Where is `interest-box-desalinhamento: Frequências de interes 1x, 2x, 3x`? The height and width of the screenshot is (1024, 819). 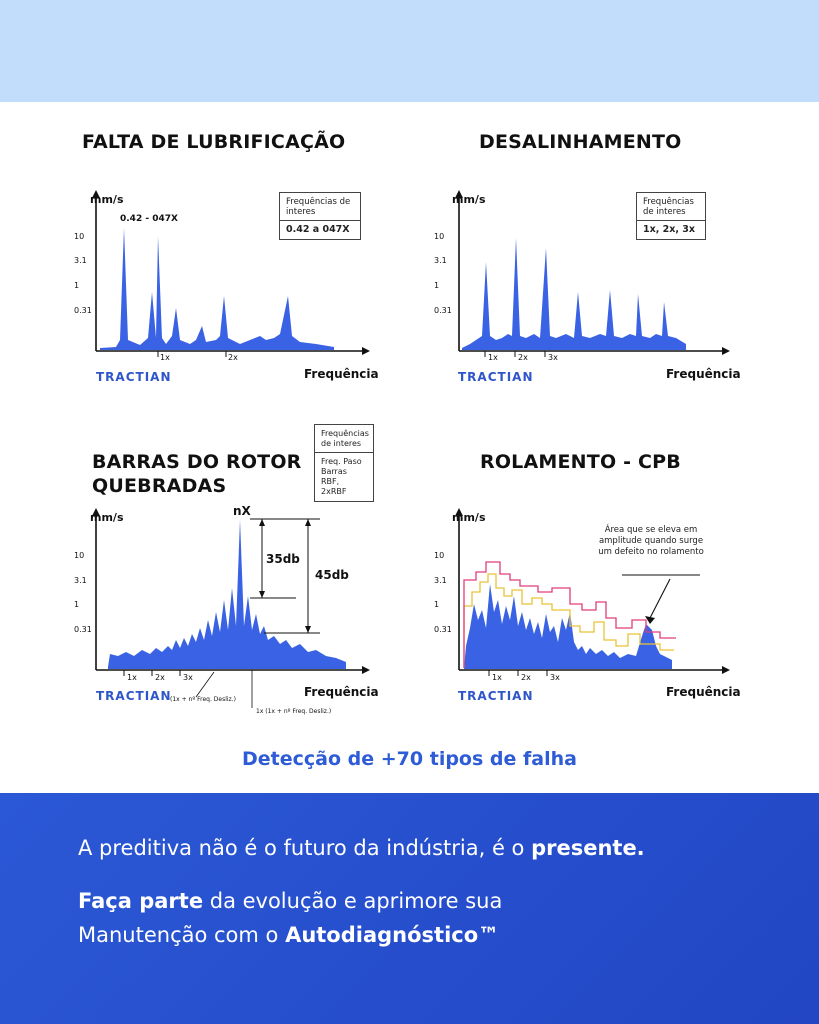
interest-box-desalinhamento: Frequências de interes 1x, 2x, 3x is located at coordinates (671, 216).